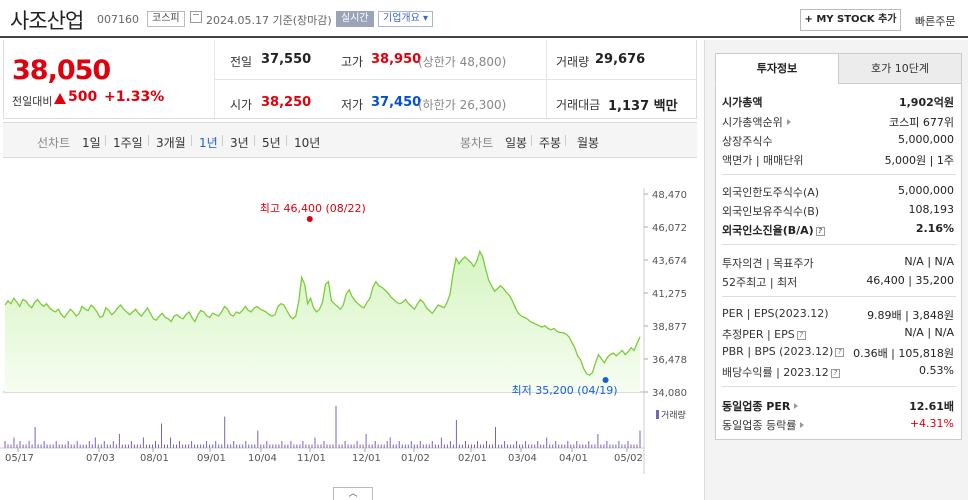 This screenshot has height=500, width=968. I want to click on info-row: 52주최고 | 최저 46,400 | 35,200, so click(838, 283).